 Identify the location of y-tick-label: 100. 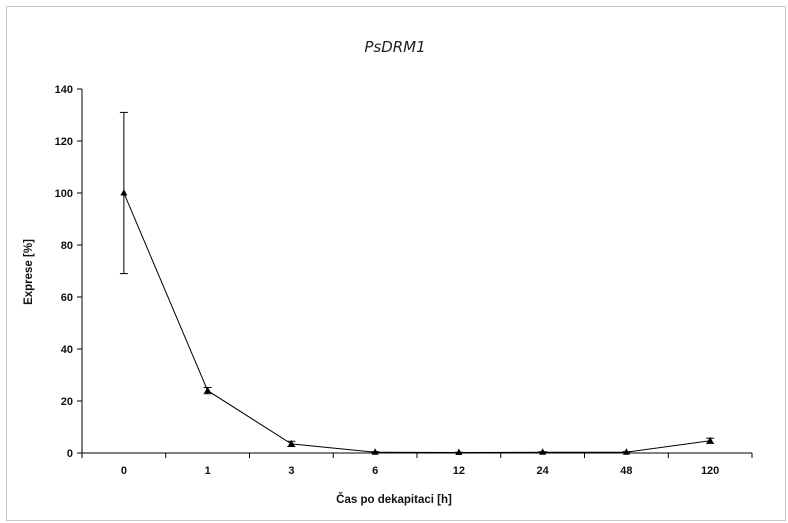
(64, 194).